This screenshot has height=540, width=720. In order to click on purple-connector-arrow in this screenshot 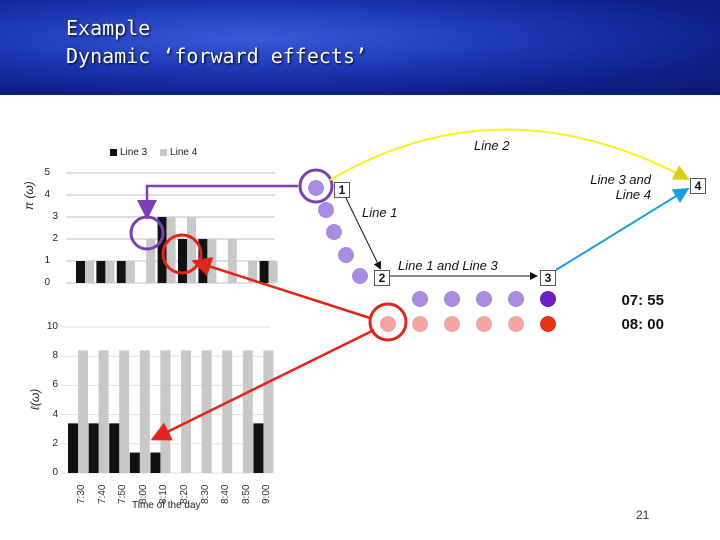, I will do `click(217, 202)`.